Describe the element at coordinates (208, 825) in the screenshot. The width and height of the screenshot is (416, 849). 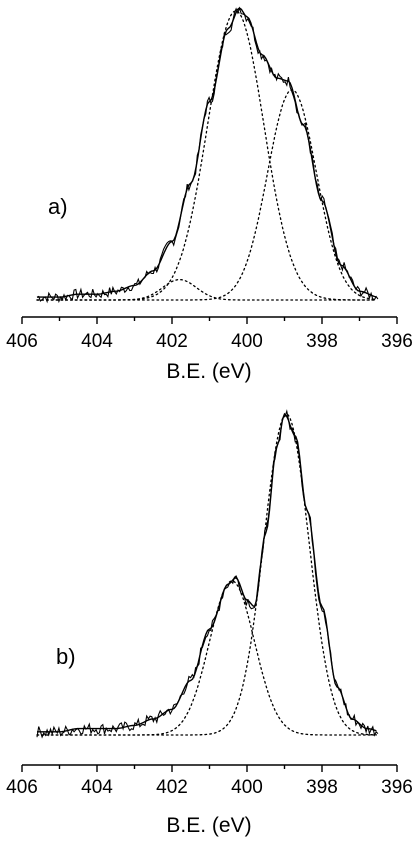
I see `panel-b-x-axis-title: B.E. (eV)` at that location.